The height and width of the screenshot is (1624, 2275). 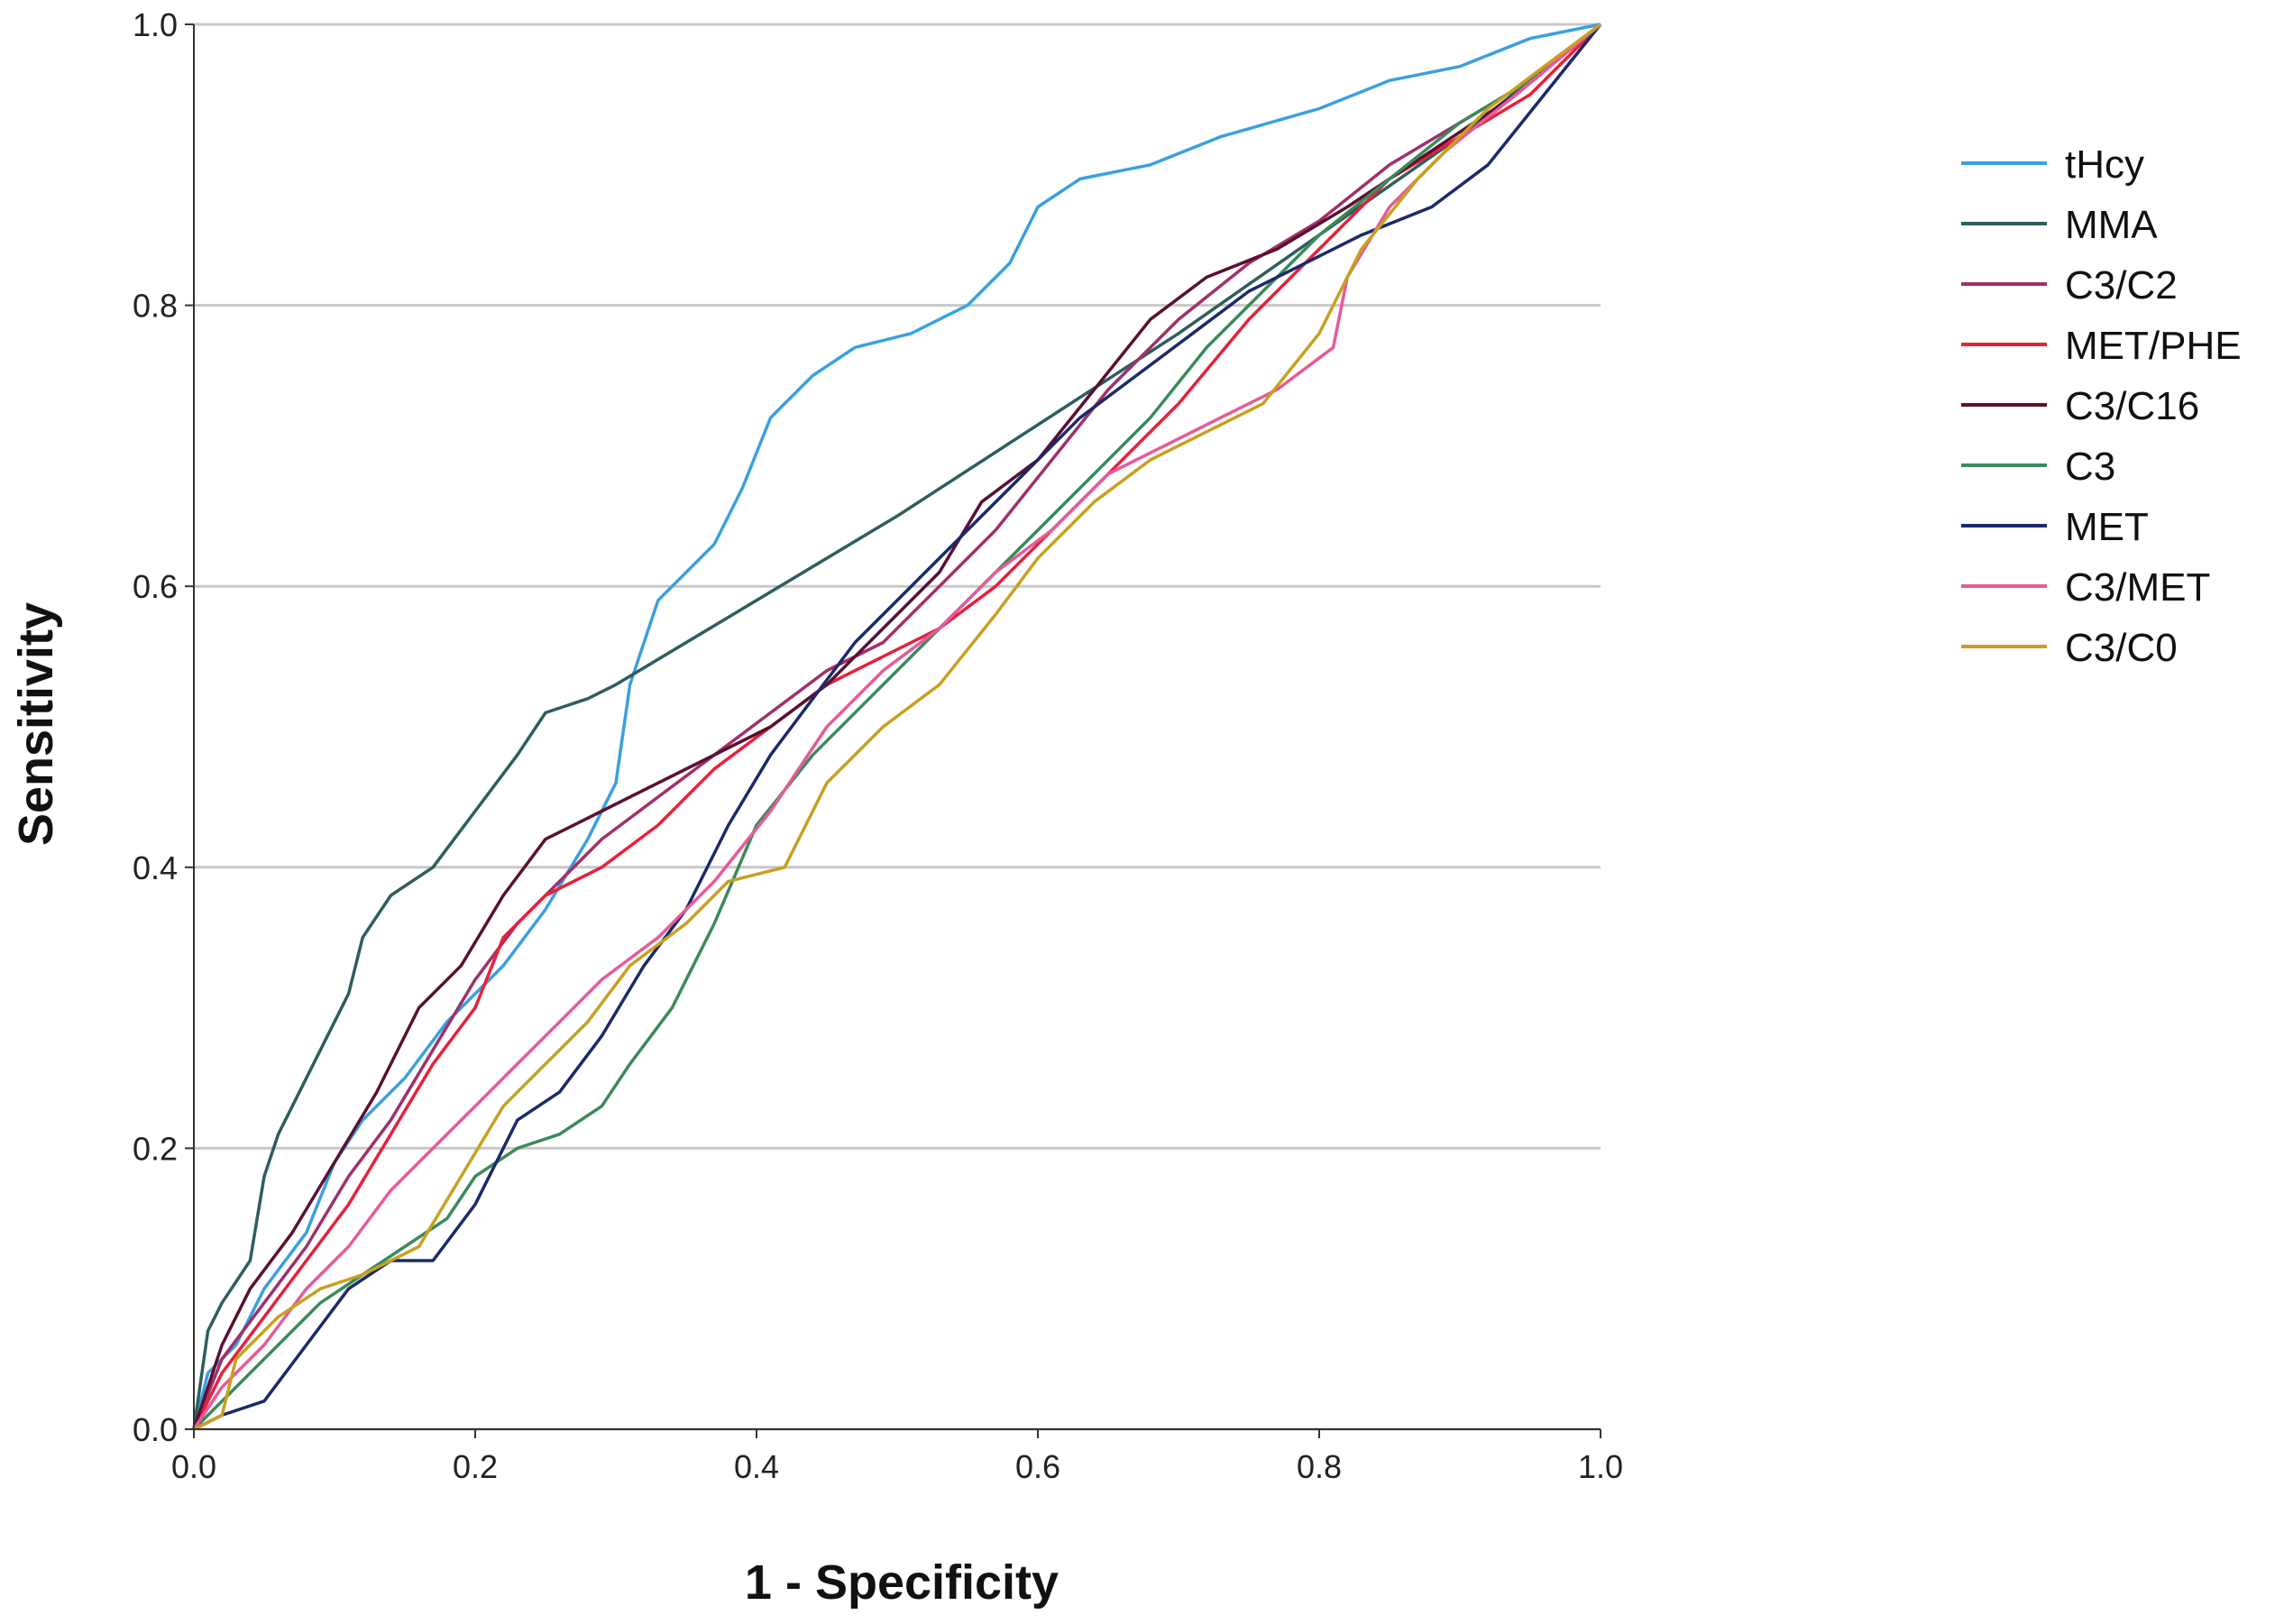 What do you see at coordinates (897, 1457) in the screenshot?
I see `x-axis-ticks: 0.0 0.2 0.4 0.6 0.8 1.0` at bounding box center [897, 1457].